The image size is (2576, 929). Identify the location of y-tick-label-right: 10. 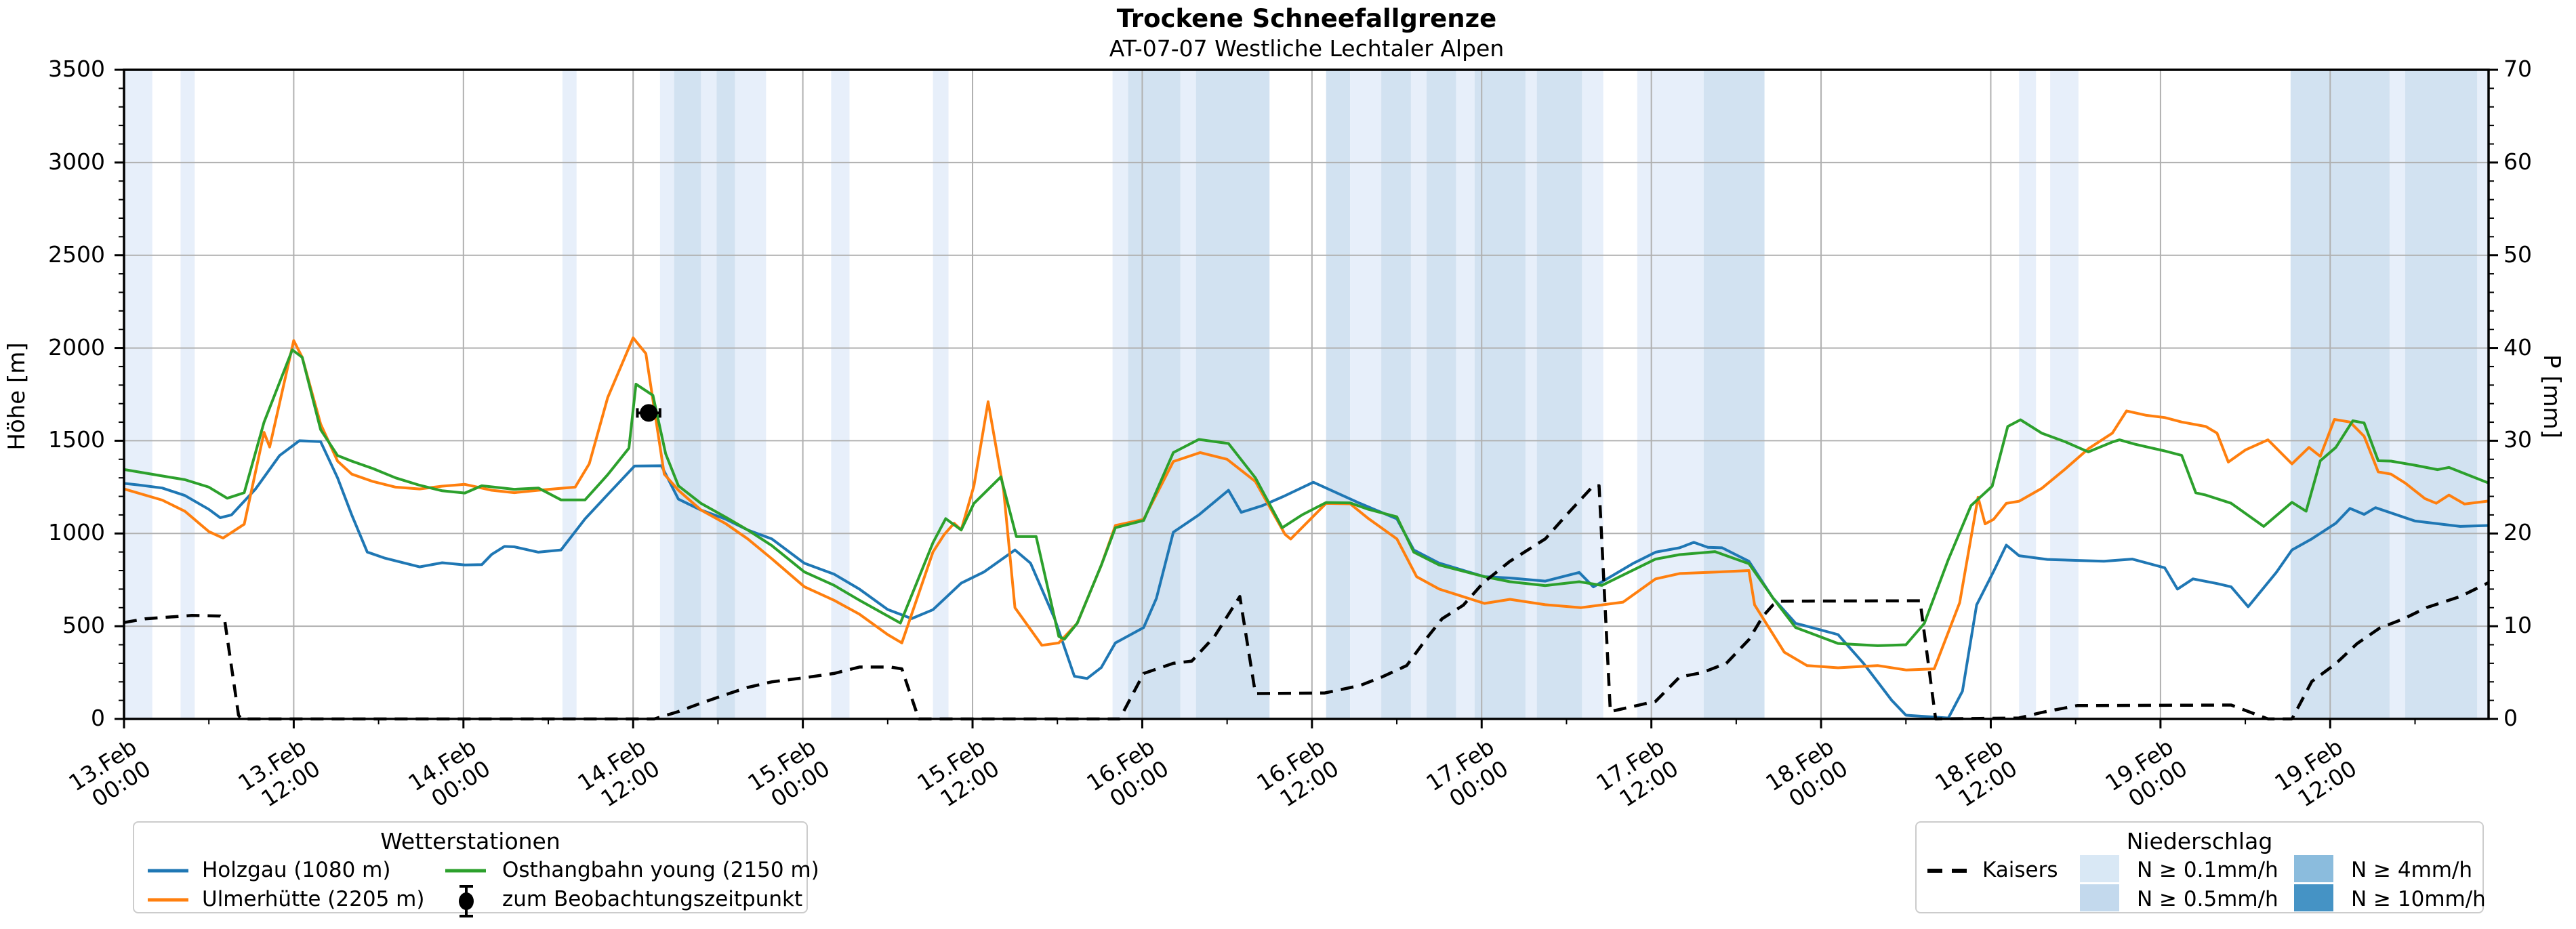
(2518, 625).